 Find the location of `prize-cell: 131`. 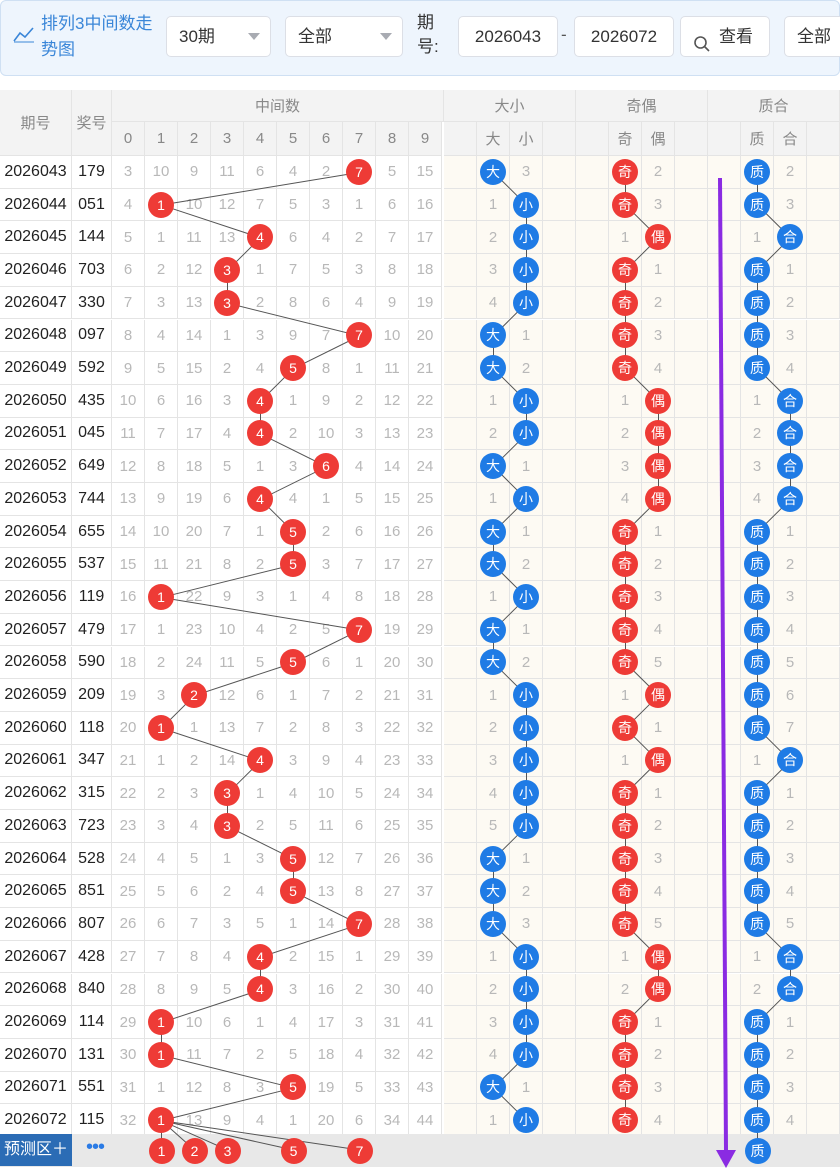

prize-cell: 131 is located at coordinates (92, 1055).